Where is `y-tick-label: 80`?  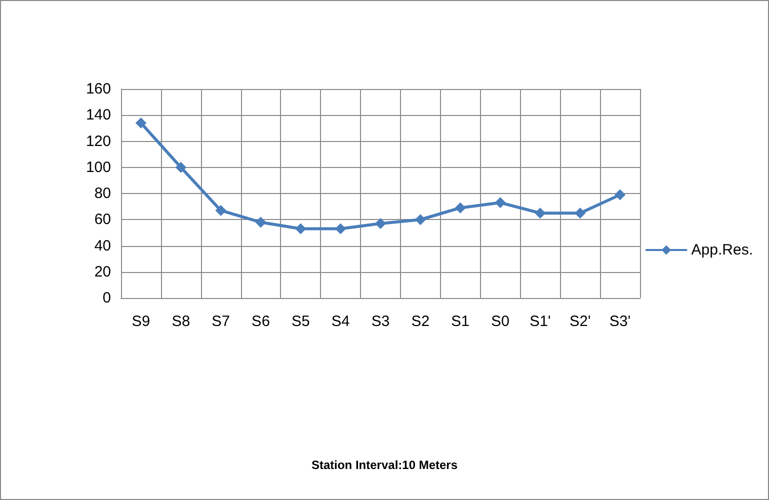 y-tick-label: 80 is located at coordinates (102, 193).